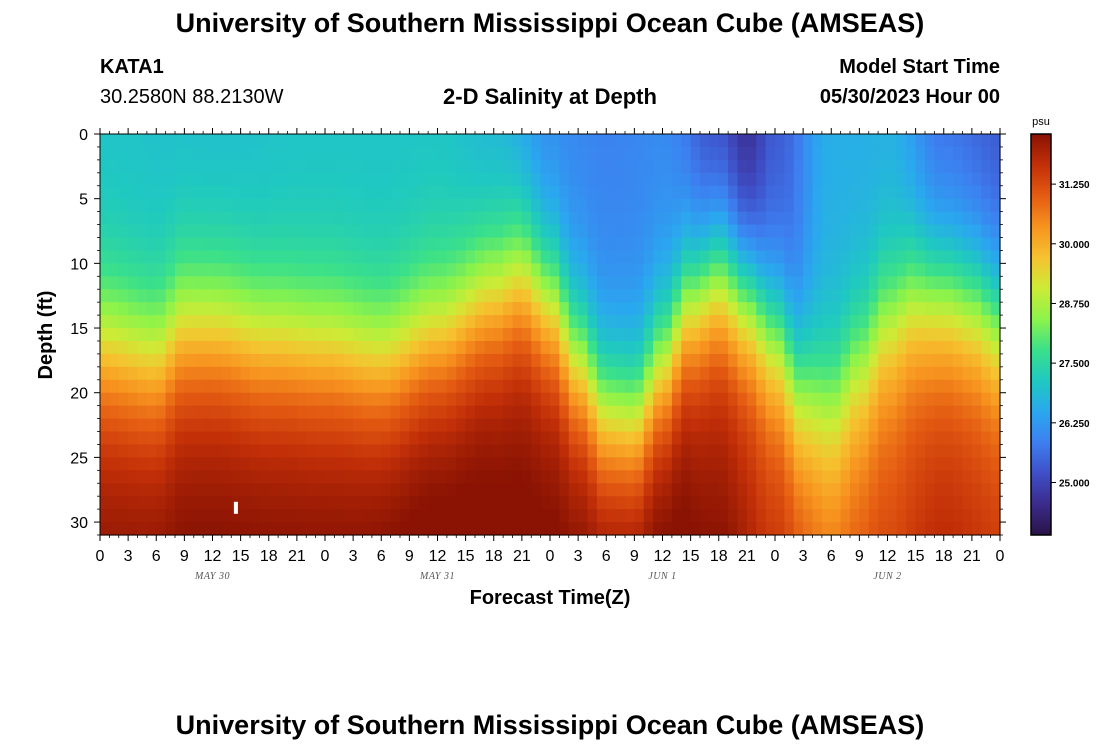  Describe the element at coordinates (235, 507) in the screenshot. I see `data-marker` at that location.